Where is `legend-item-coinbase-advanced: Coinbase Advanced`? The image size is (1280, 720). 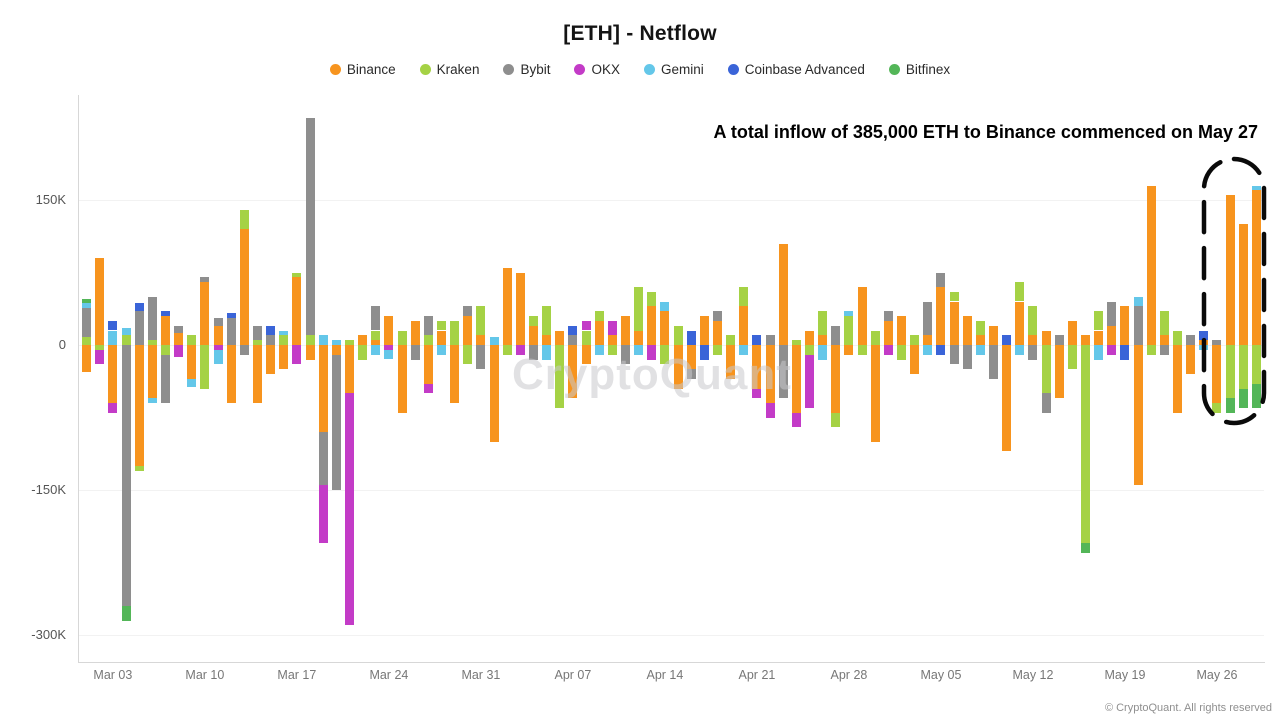
legend-item-coinbase-advanced: Coinbase Advanced is located at coordinates (796, 69).